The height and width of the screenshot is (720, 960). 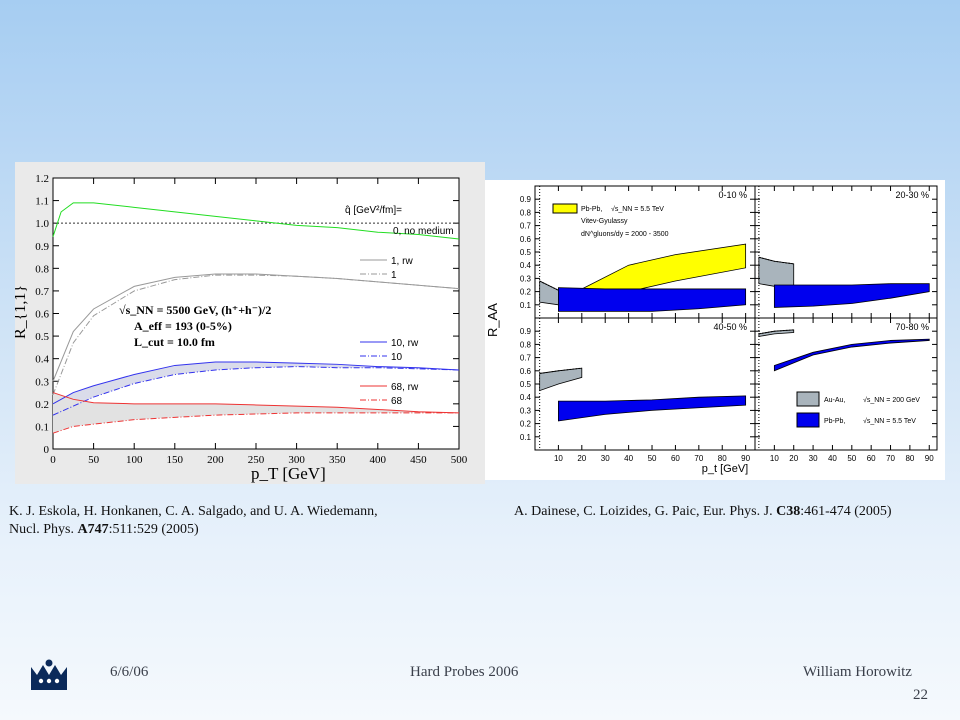 I want to click on left-y-tick-label: 0.1, so click(x=42, y=427).